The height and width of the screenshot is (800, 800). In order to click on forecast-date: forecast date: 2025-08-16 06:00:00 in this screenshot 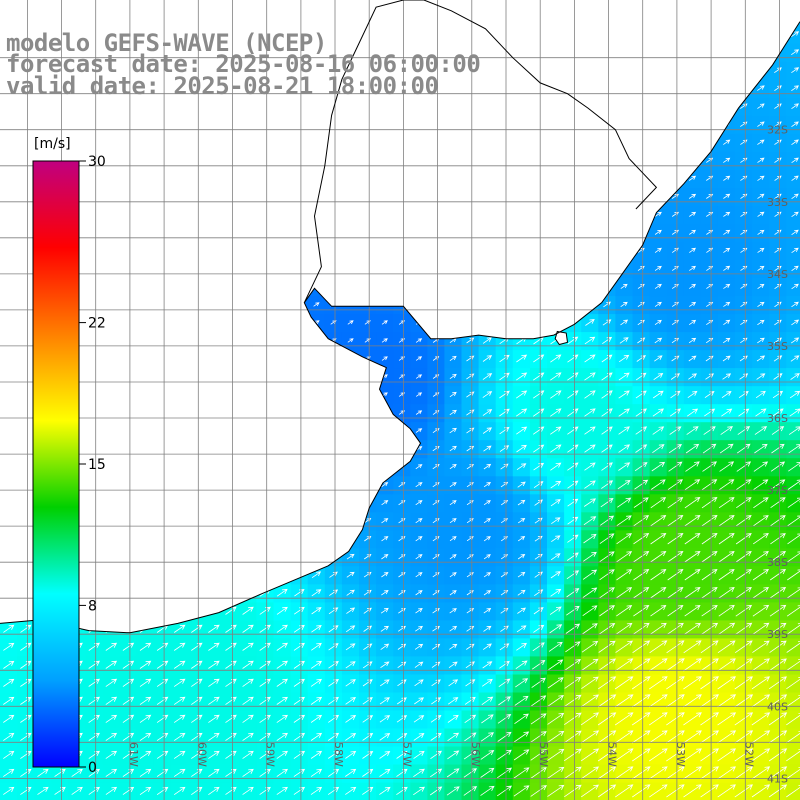, I will do `click(243, 64)`.